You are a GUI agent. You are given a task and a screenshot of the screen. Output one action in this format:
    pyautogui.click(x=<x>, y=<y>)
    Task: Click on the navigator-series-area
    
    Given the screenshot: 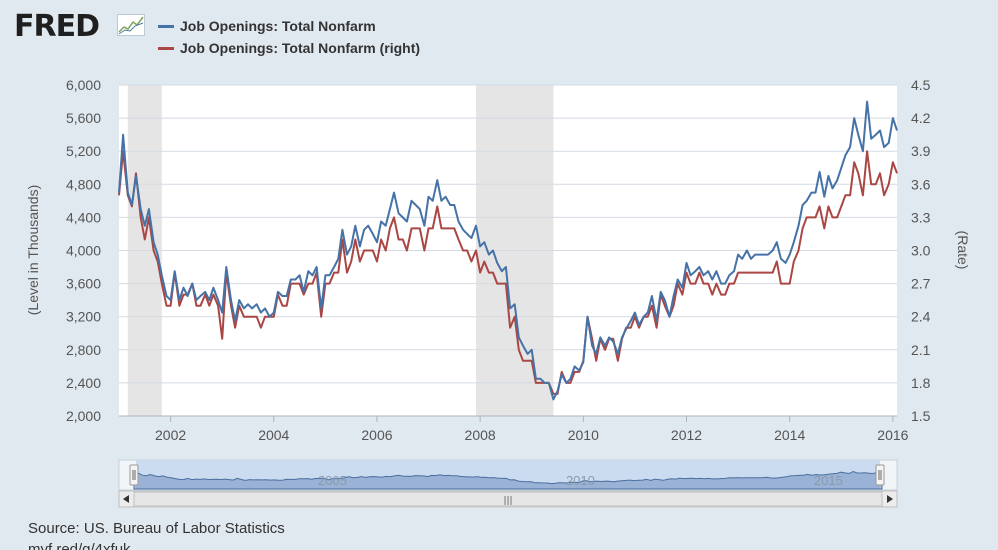 What is the action you would take?
    pyautogui.click(x=508, y=480)
    